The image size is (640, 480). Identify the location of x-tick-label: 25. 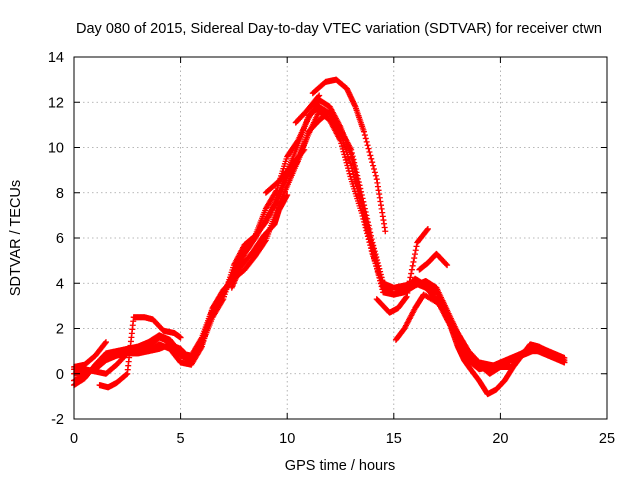
(607, 439).